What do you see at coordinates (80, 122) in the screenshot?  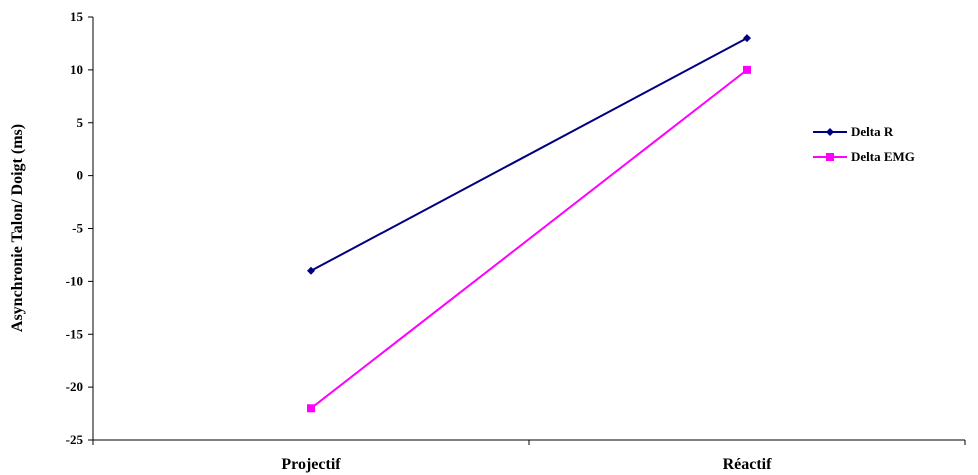 I see `y-tick-label: 5` at bounding box center [80, 122].